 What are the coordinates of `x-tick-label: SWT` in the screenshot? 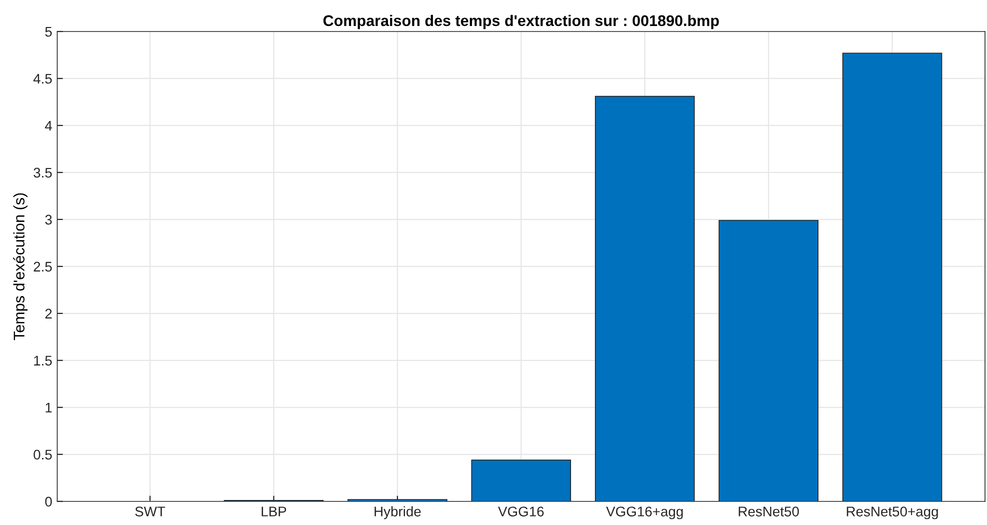 It's located at (150, 511).